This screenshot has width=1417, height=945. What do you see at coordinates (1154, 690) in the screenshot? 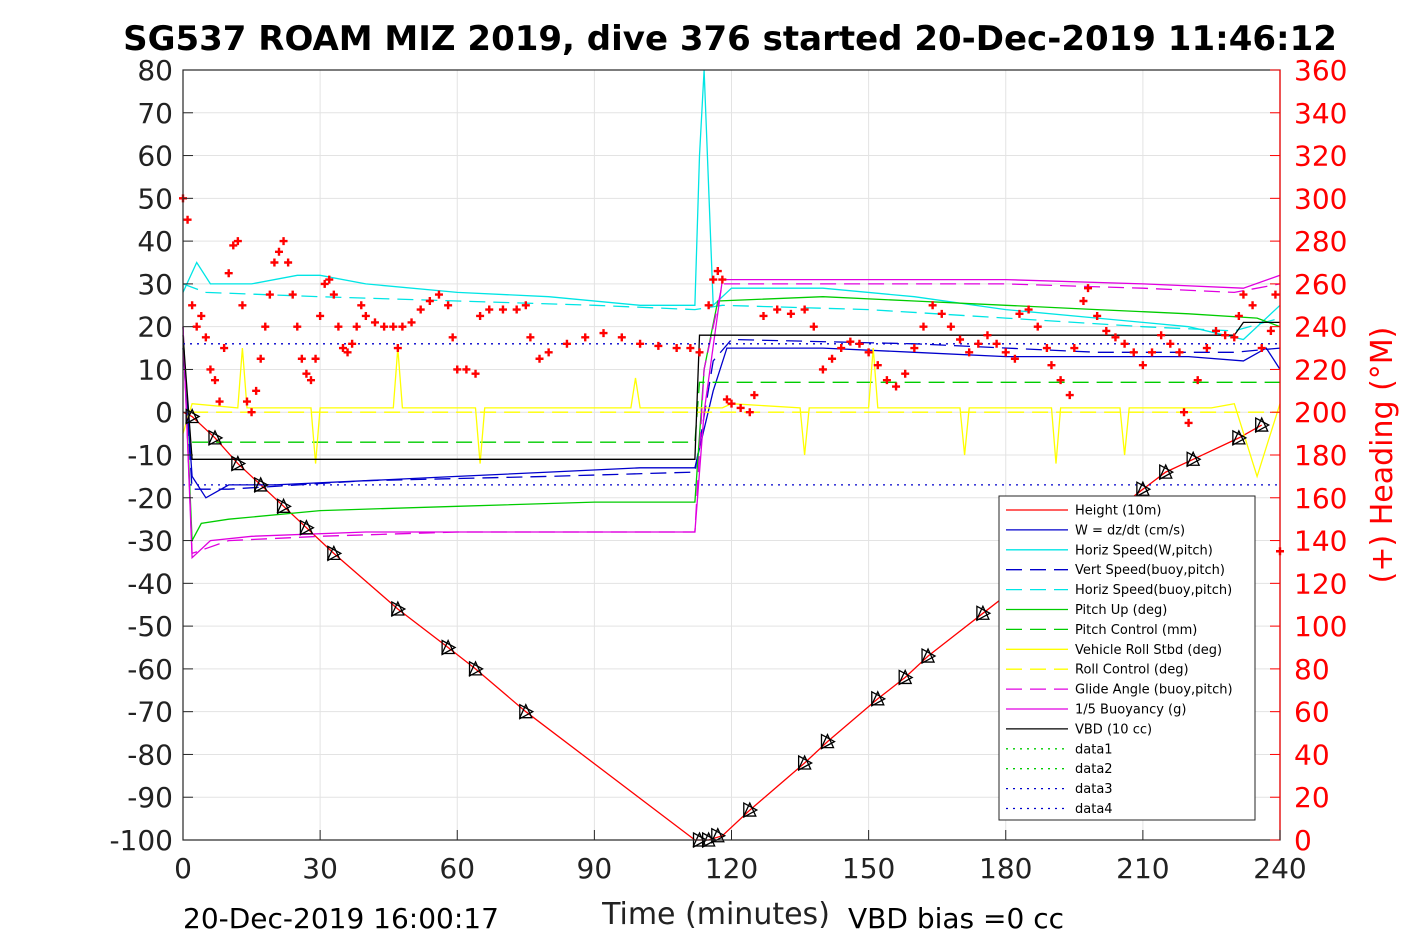
I see `legend-label: Glide Angle (buoy,pitch)` at bounding box center [1154, 690].